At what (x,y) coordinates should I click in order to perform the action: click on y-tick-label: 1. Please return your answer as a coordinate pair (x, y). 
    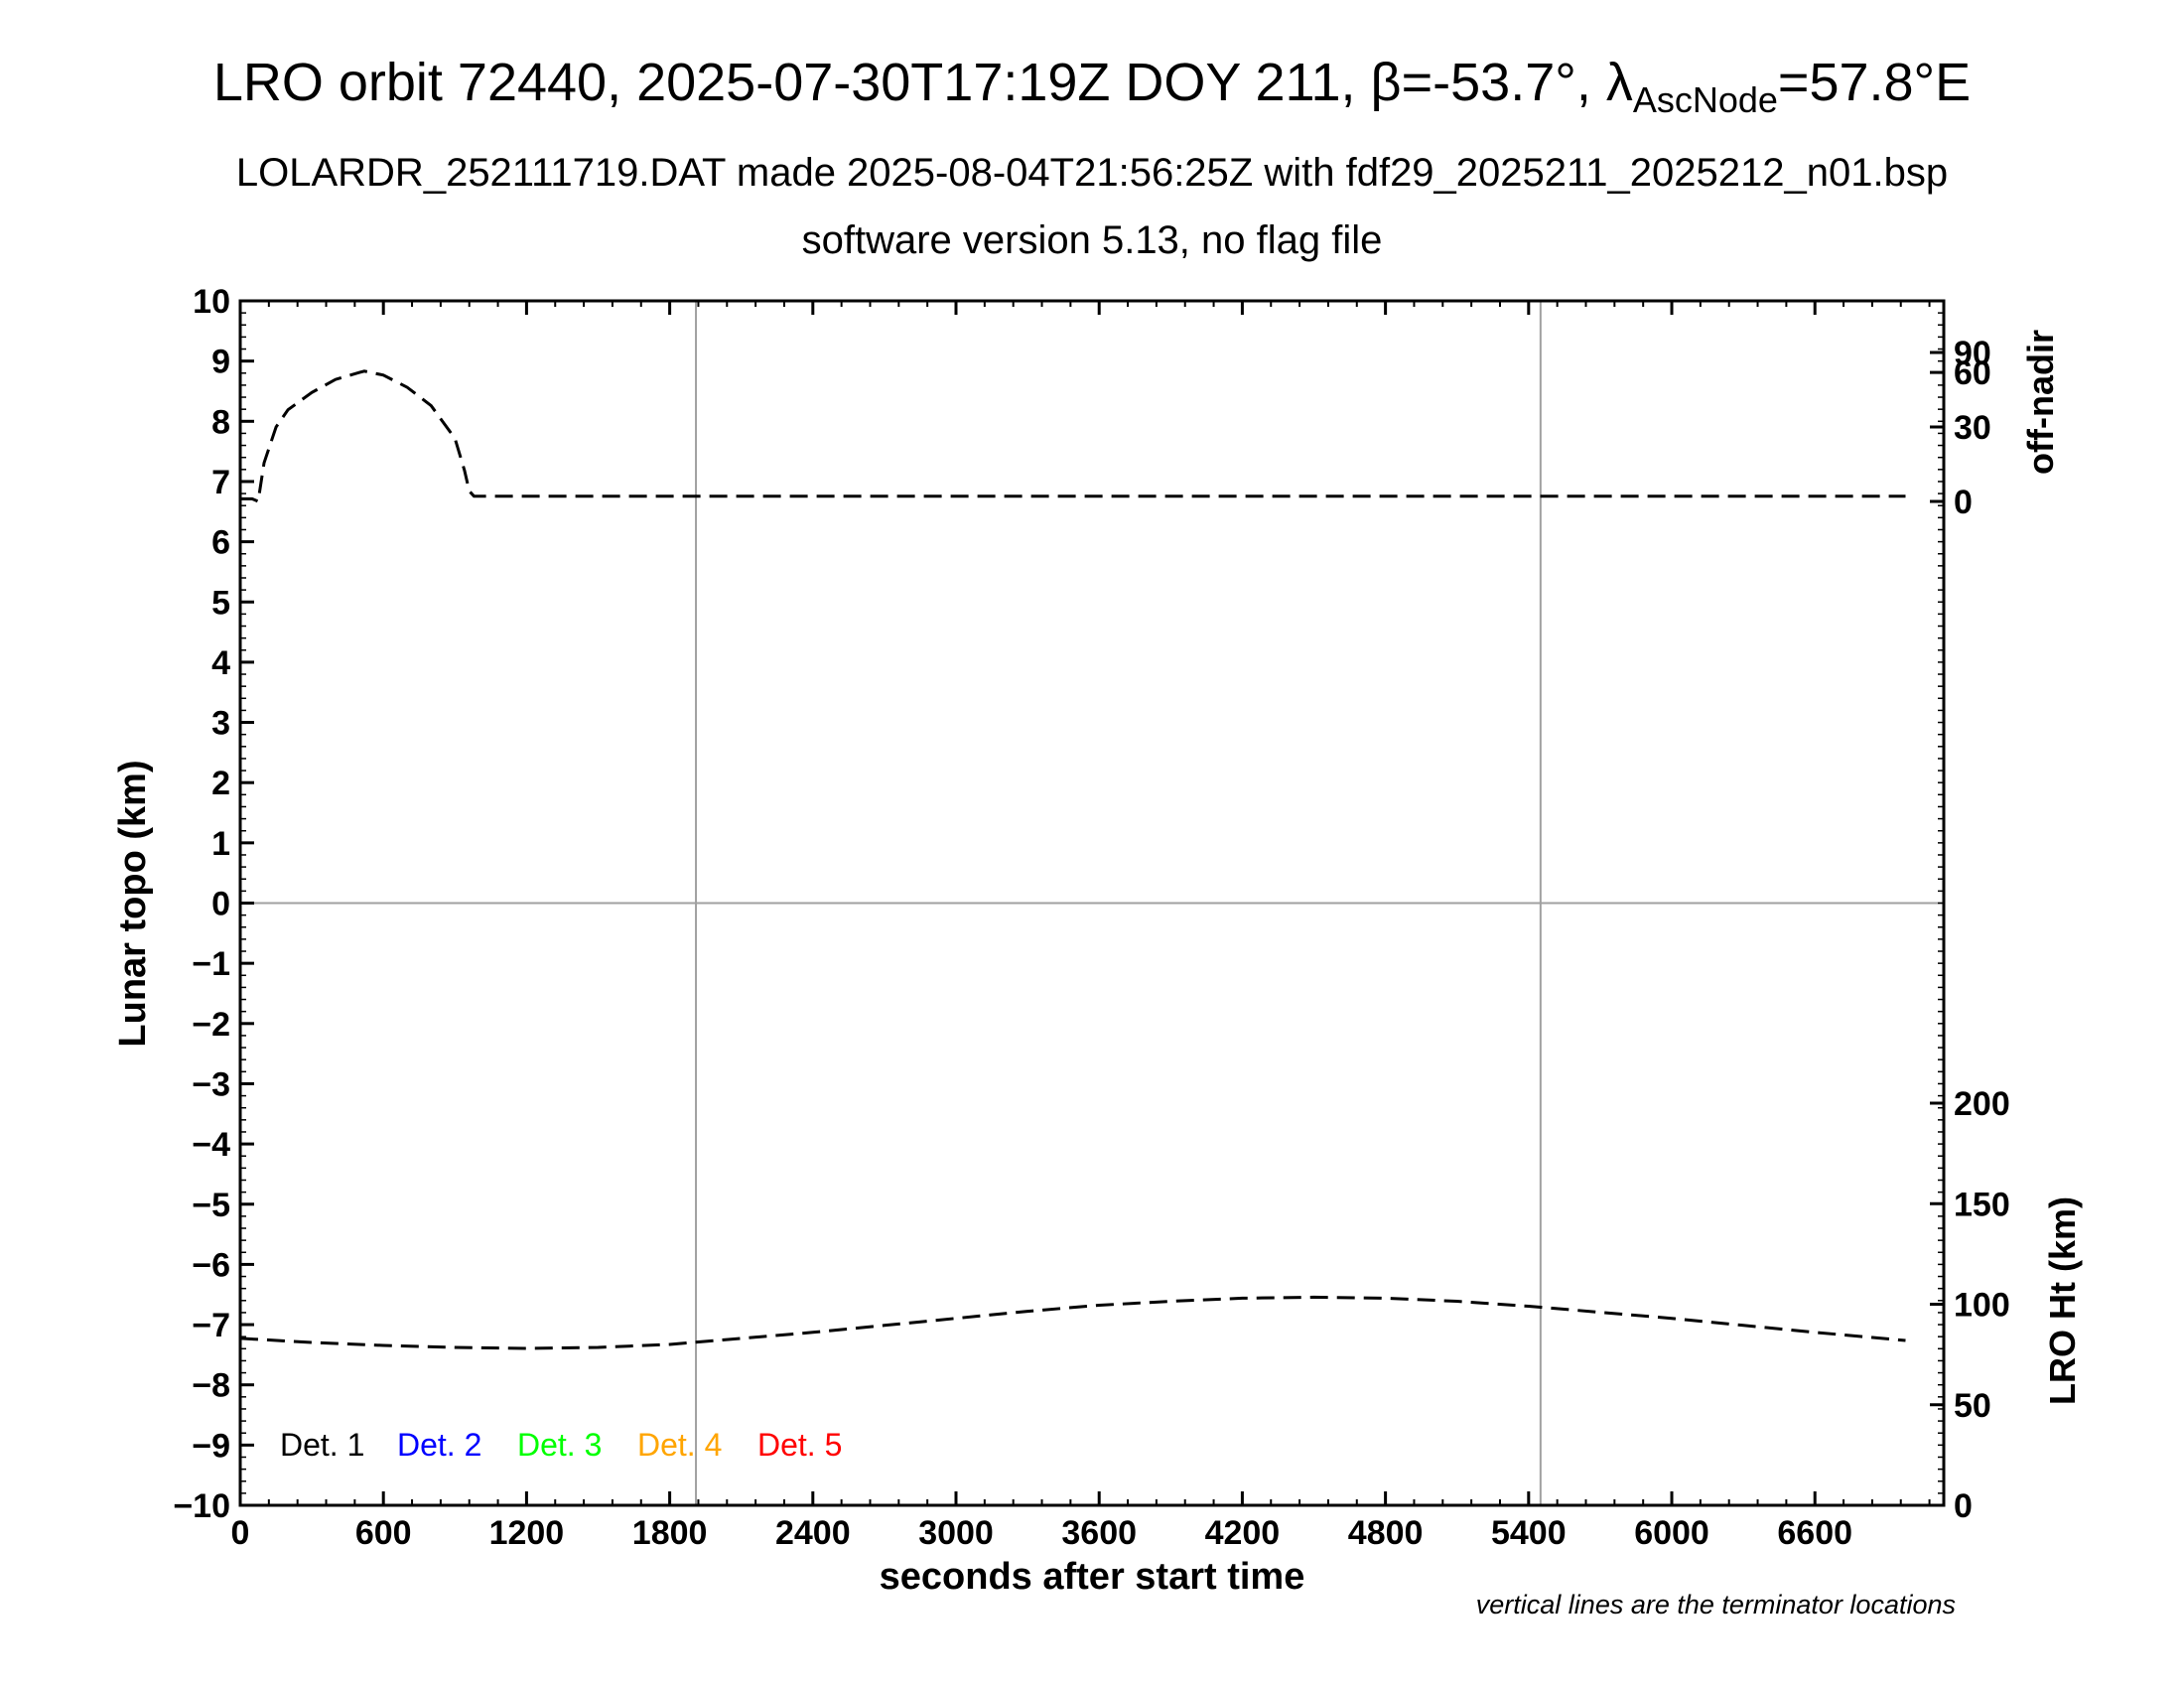
    Looking at the image, I should click on (220, 844).